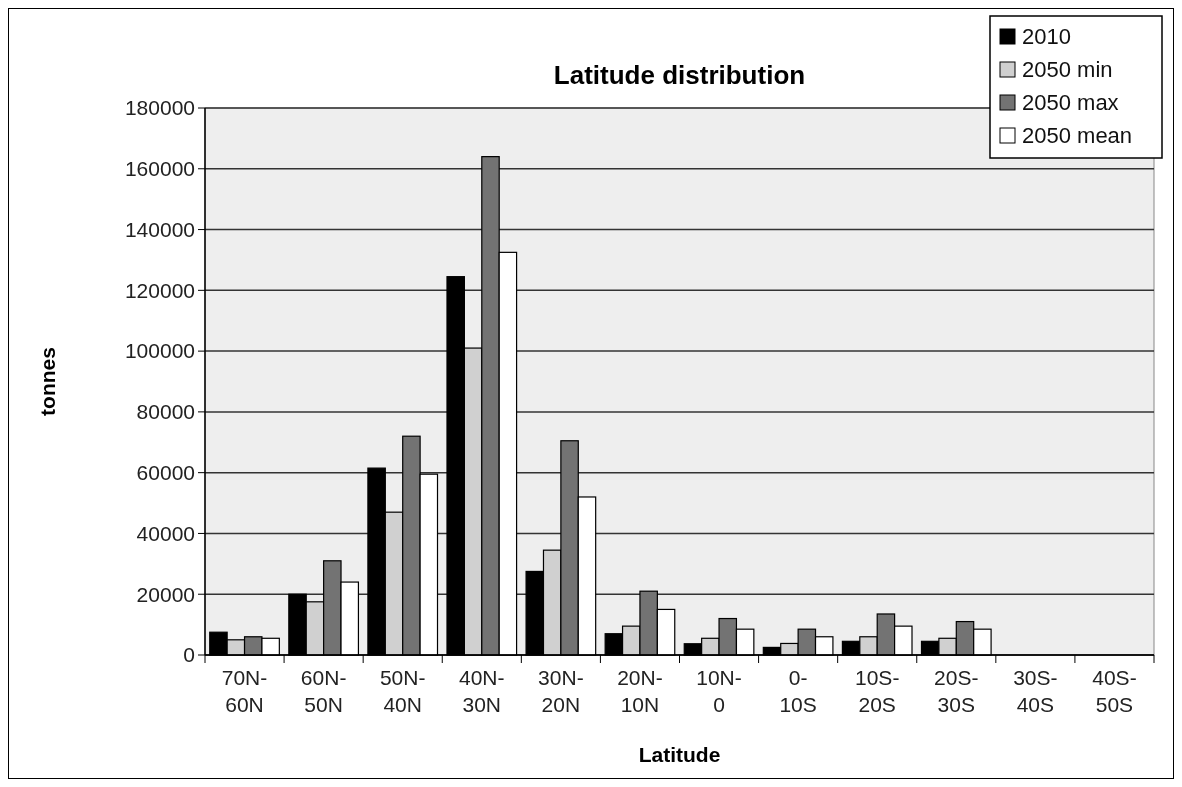 Image resolution: width=1182 pixels, height=787 pixels. I want to click on x-tick-label: 40S-50S, so click(1114, 691).